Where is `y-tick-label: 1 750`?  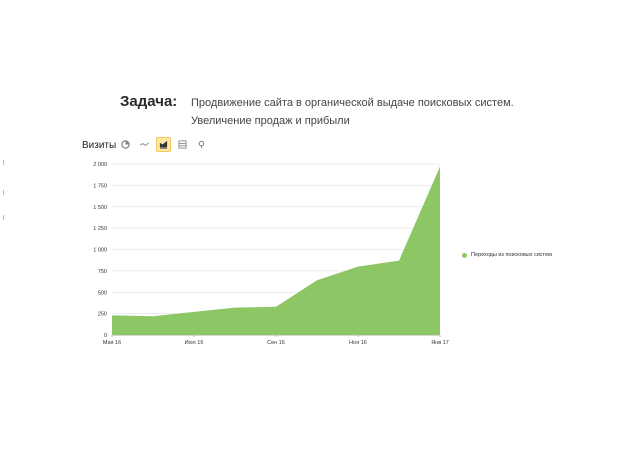 y-tick-label: 1 750 is located at coordinates (100, 186).